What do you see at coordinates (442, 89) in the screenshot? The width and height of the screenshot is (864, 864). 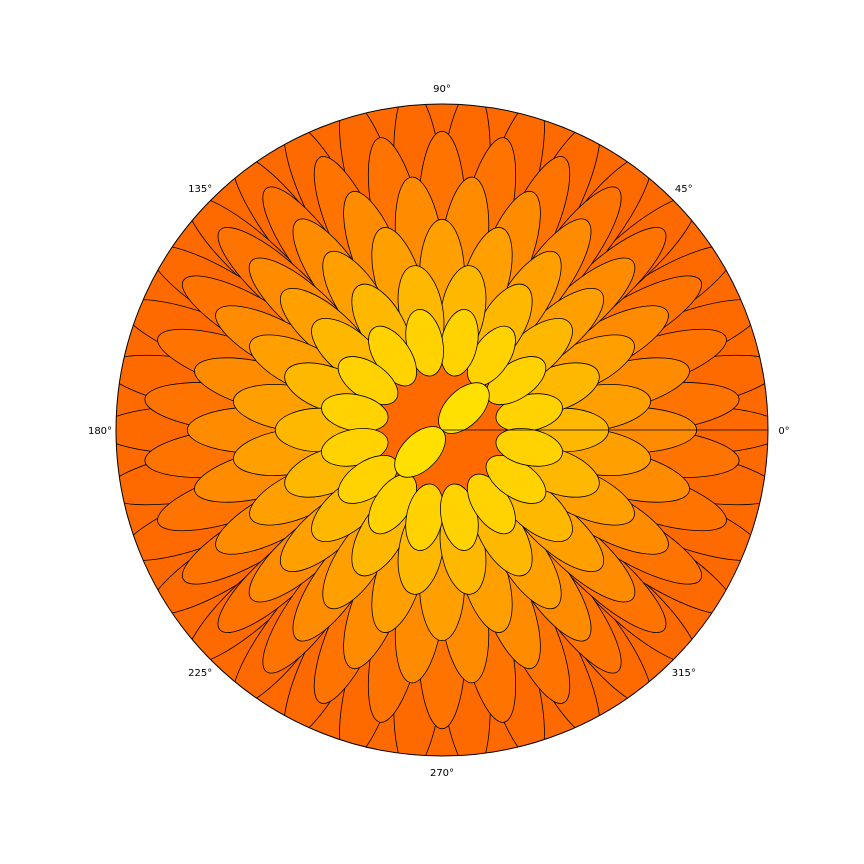 I see `theta-tick-label: 90°` at bounding box center [442, 89].